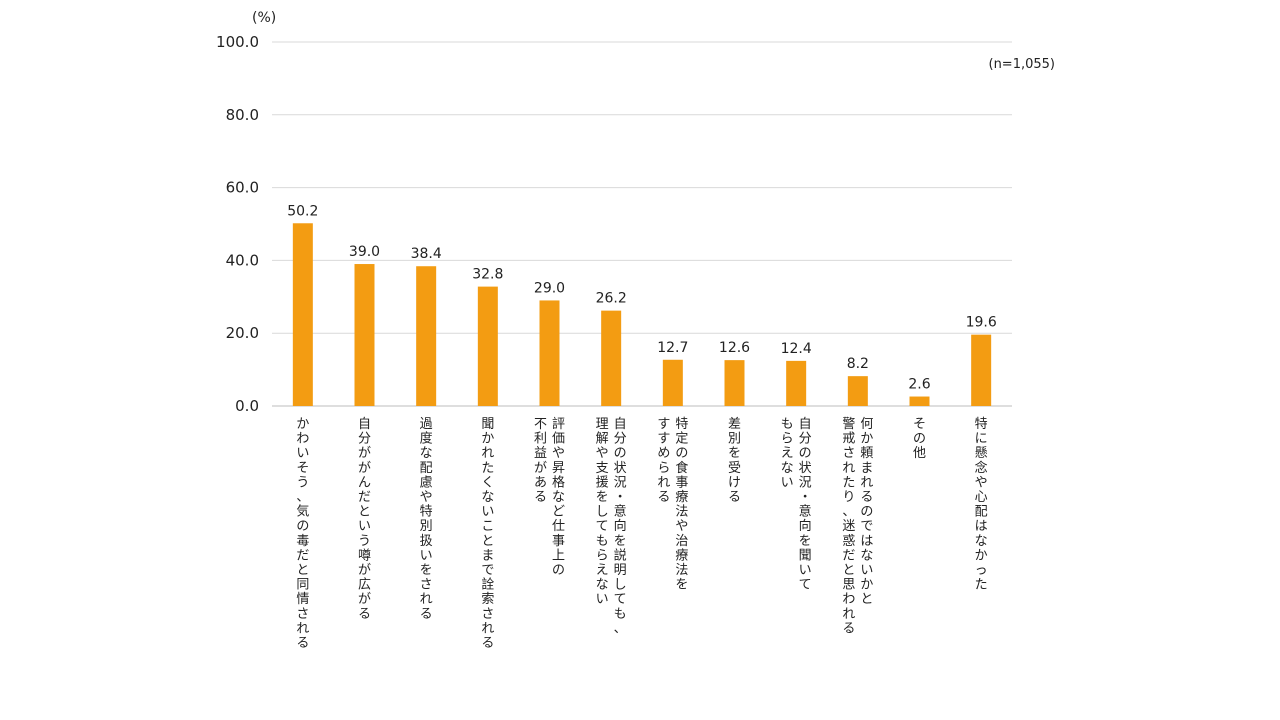 The height and width of the screenshot is (720, 1280). I want to click on value-label: 19.6, so click(981, 323).